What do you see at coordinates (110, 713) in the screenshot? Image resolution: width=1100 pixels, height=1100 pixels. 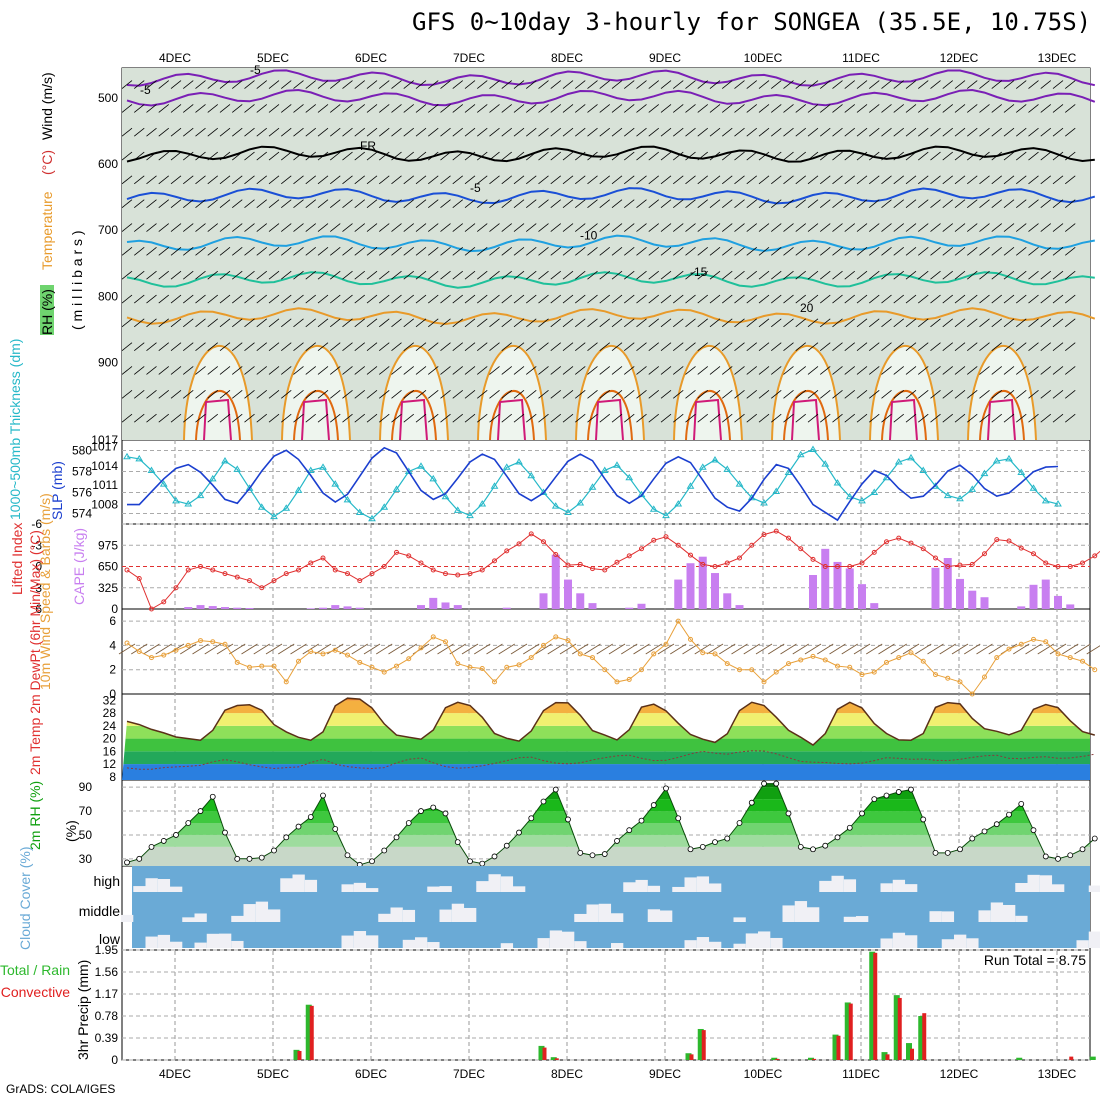 I see `temp-tick: 28` at bounding box center [110, 713].